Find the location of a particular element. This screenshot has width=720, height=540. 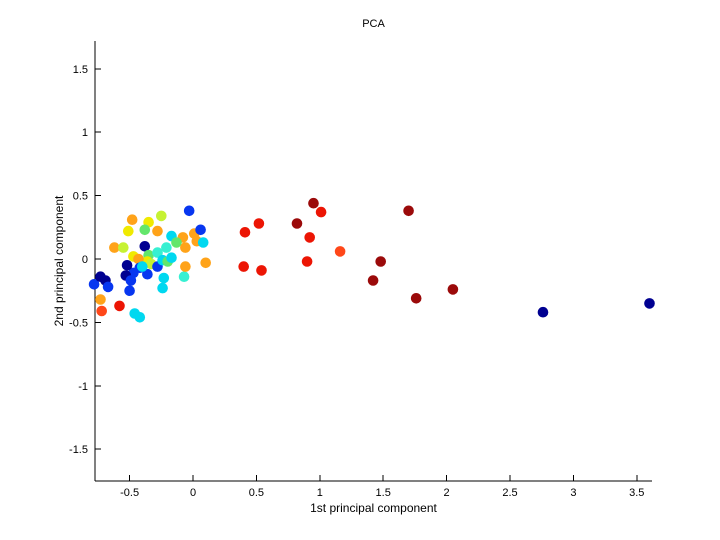

x-tick-label: -0.5 is located at coordinates (129, 493).